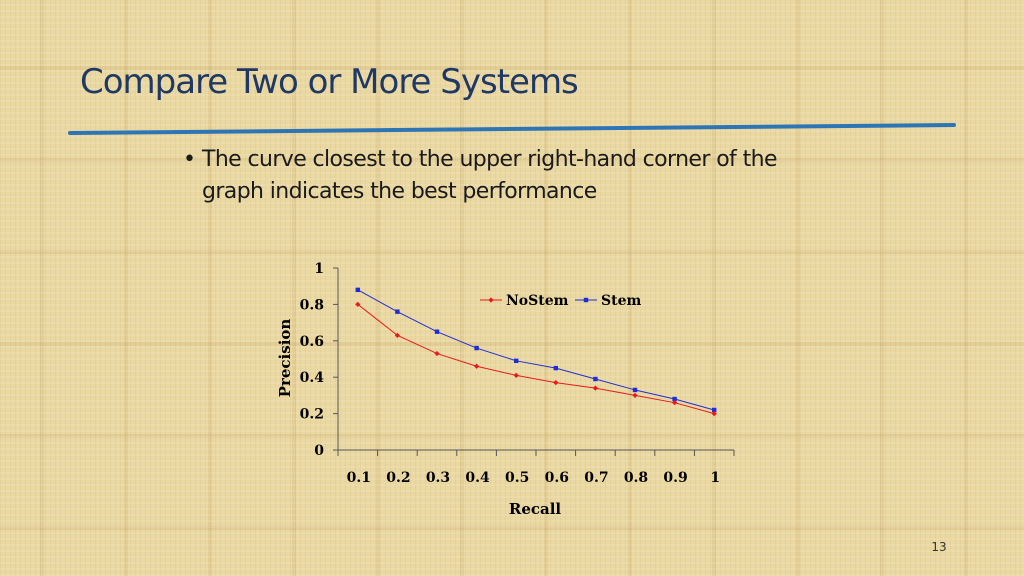 The image size is (1024, 576). I want to click on series-nostem, so click(536, 359).